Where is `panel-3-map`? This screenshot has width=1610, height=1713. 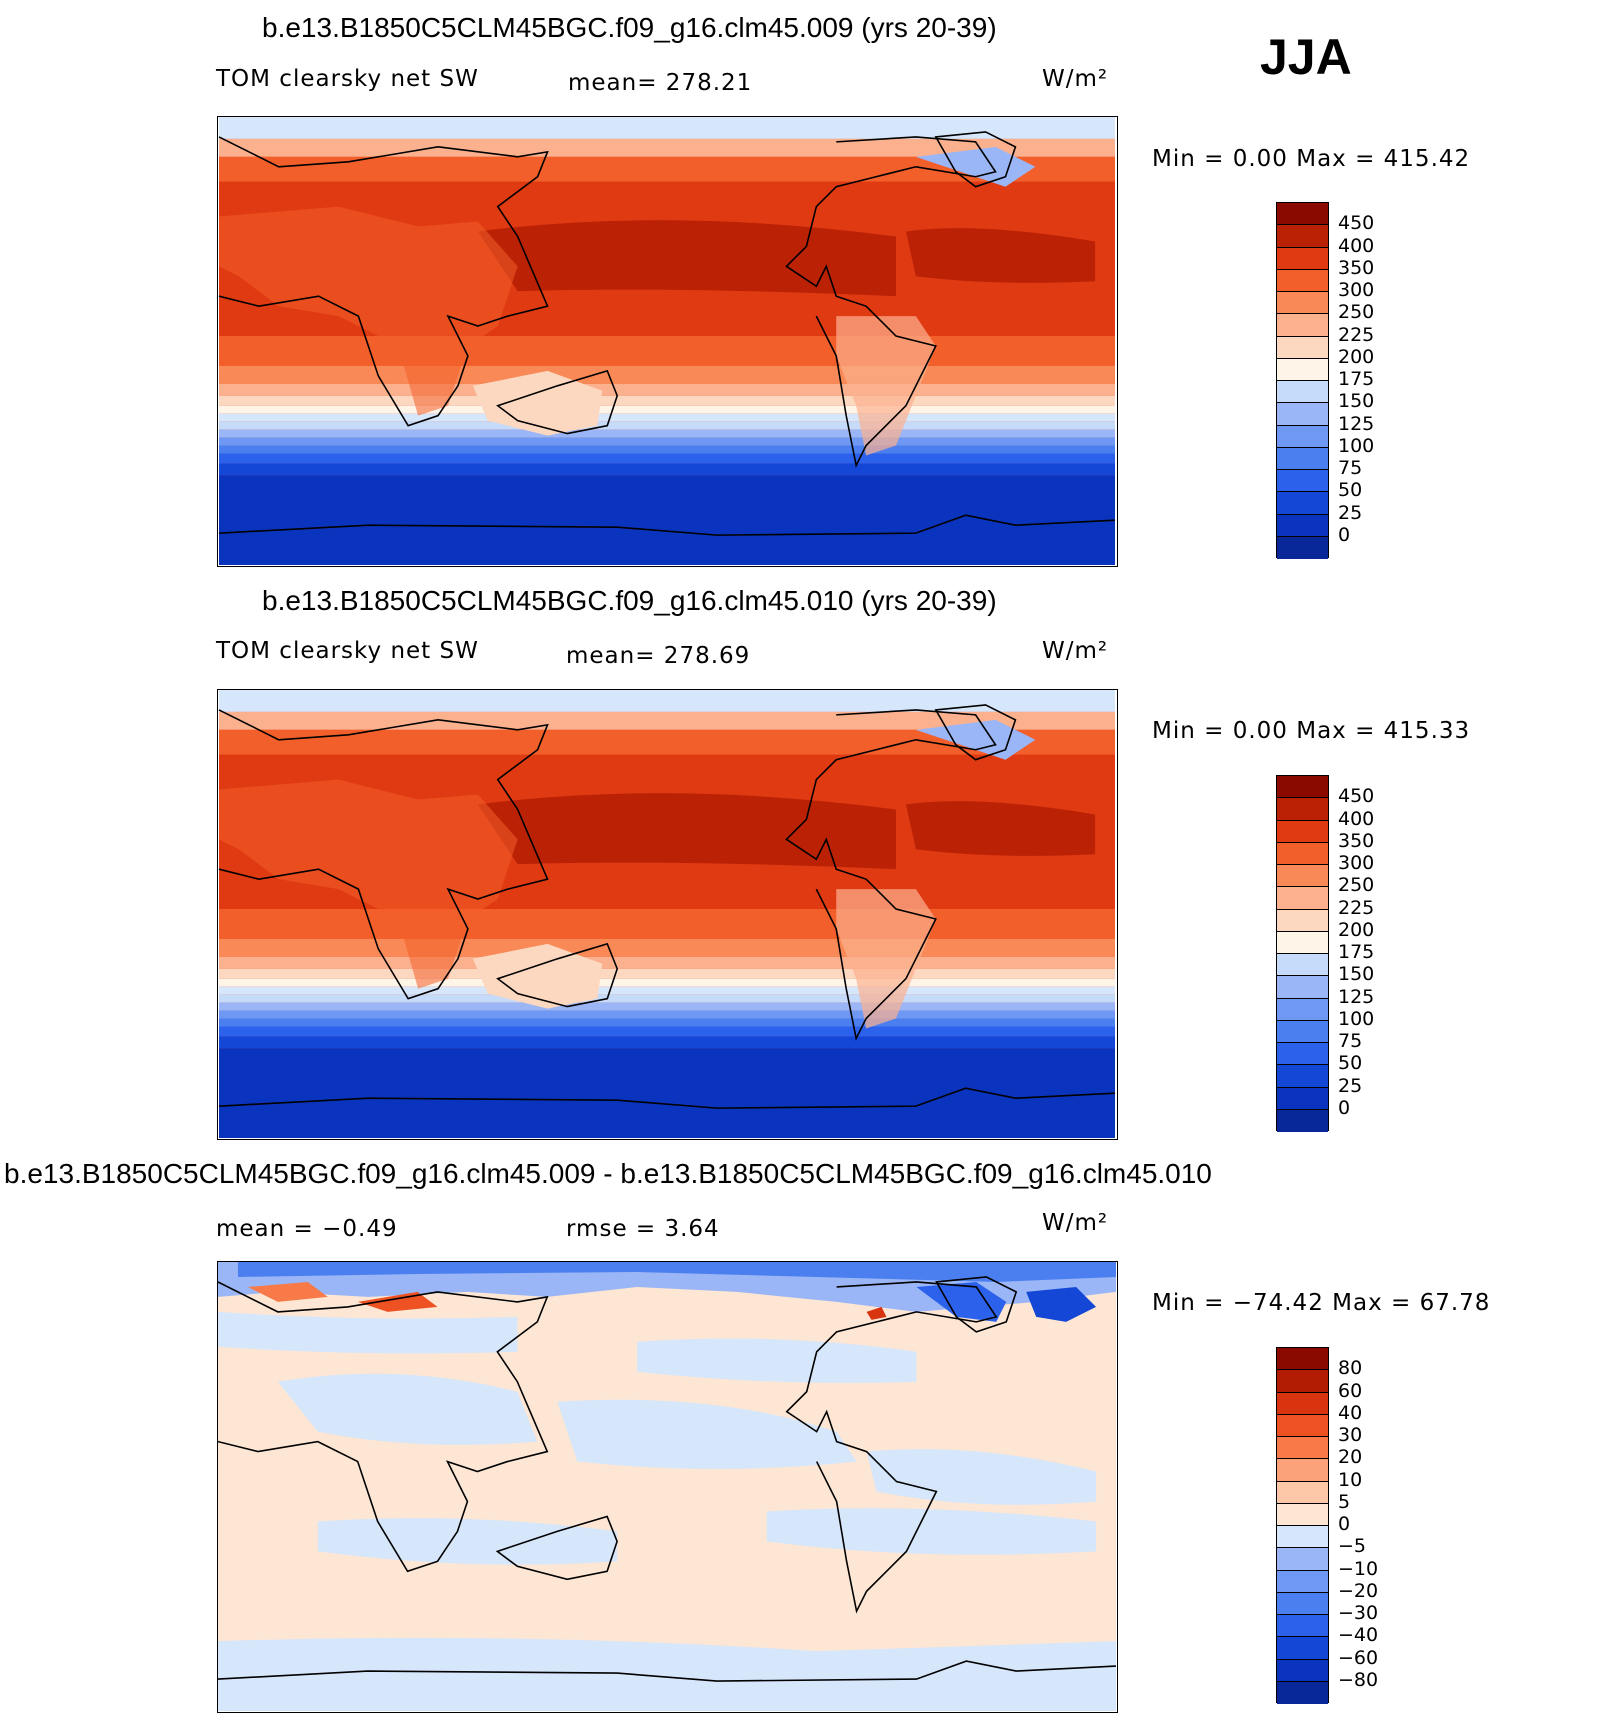 panel-3-map is located at coordinates (667, 1487).